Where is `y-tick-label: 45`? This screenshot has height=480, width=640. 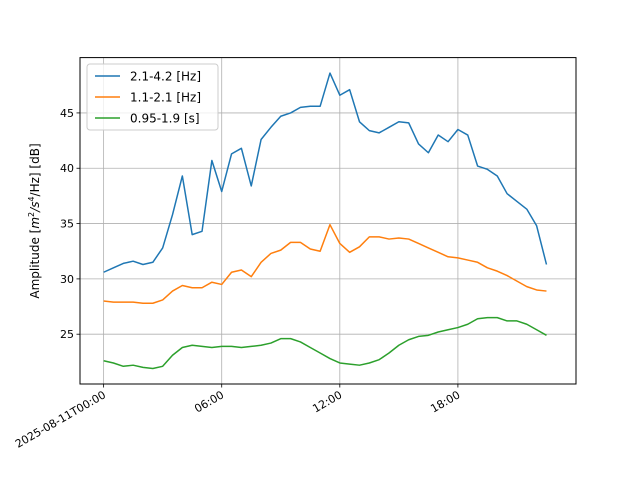
y-tick-label: 45 is located at coordinates (67, 113).